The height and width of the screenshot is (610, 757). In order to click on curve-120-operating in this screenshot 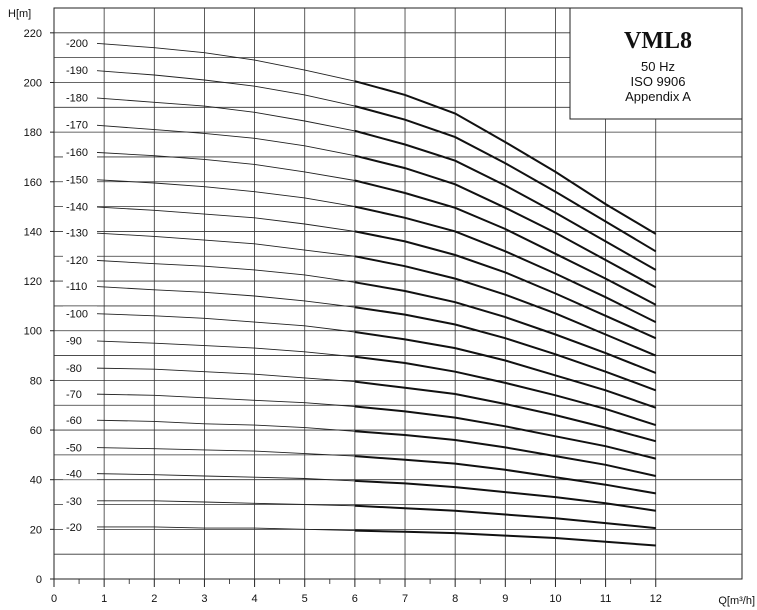, I will do `click(505, 327)`.